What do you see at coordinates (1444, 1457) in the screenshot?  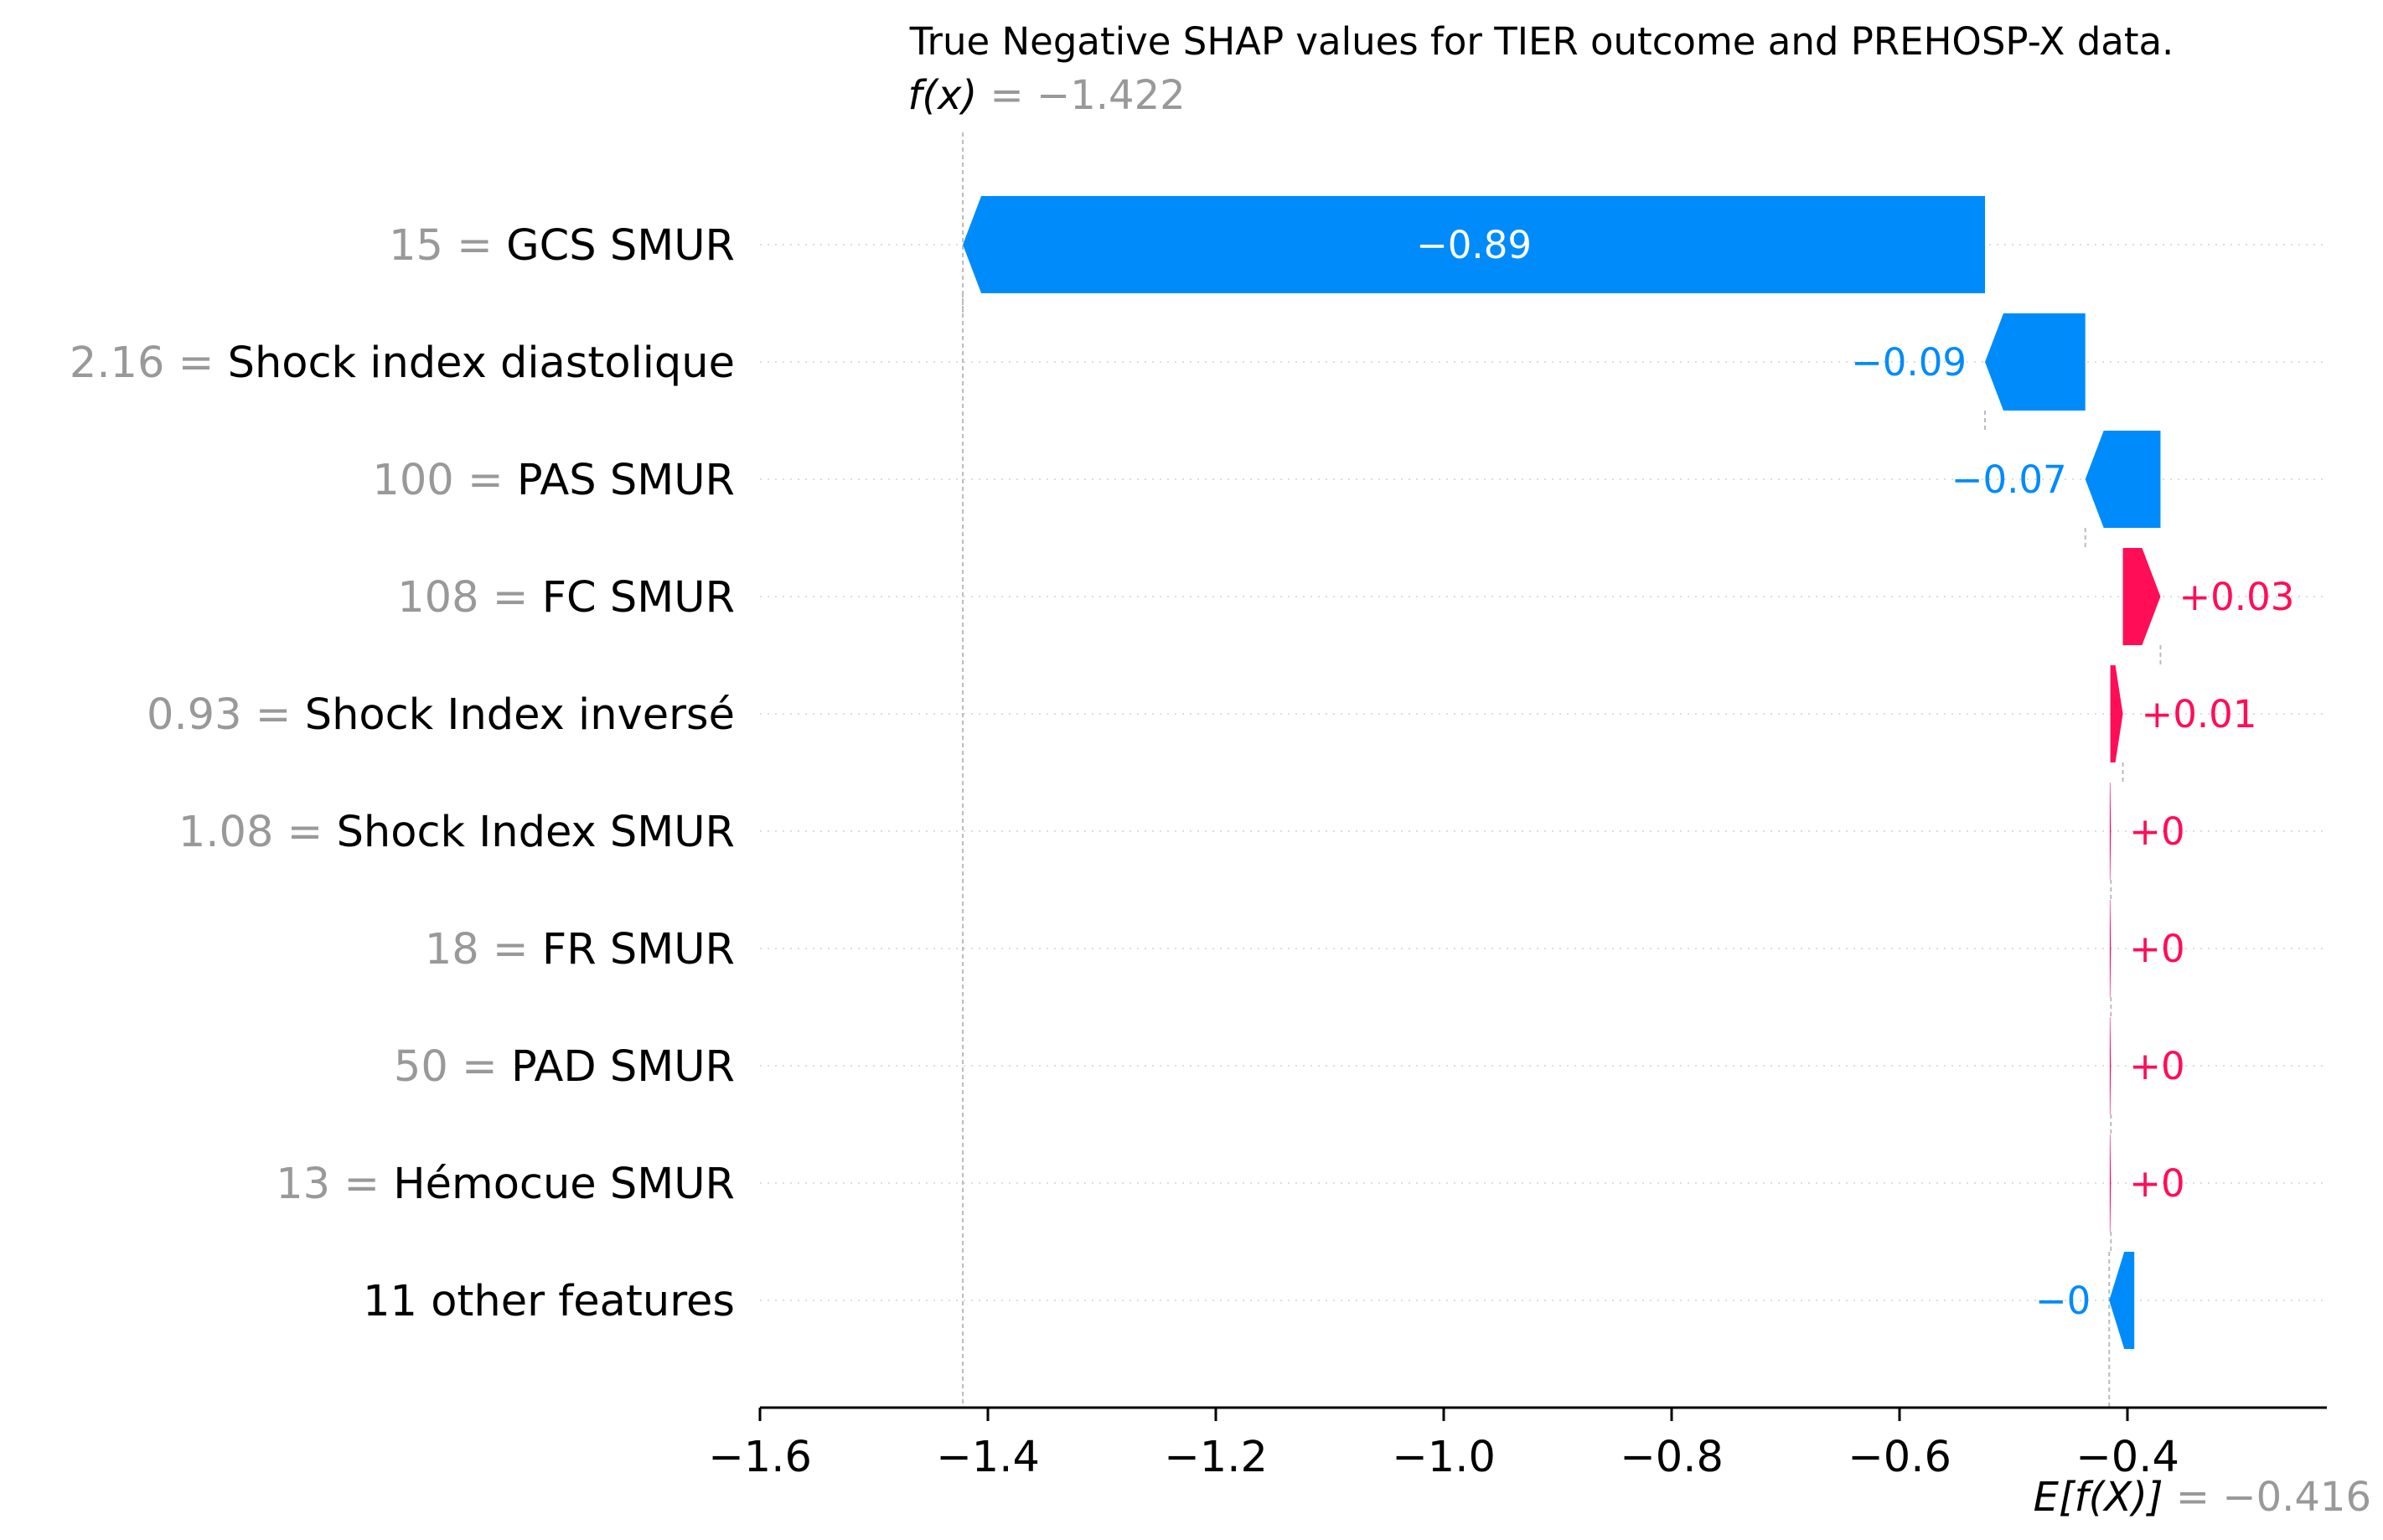 I see `x-tick-label: −1.0` at bounding box center [1444, 1457].